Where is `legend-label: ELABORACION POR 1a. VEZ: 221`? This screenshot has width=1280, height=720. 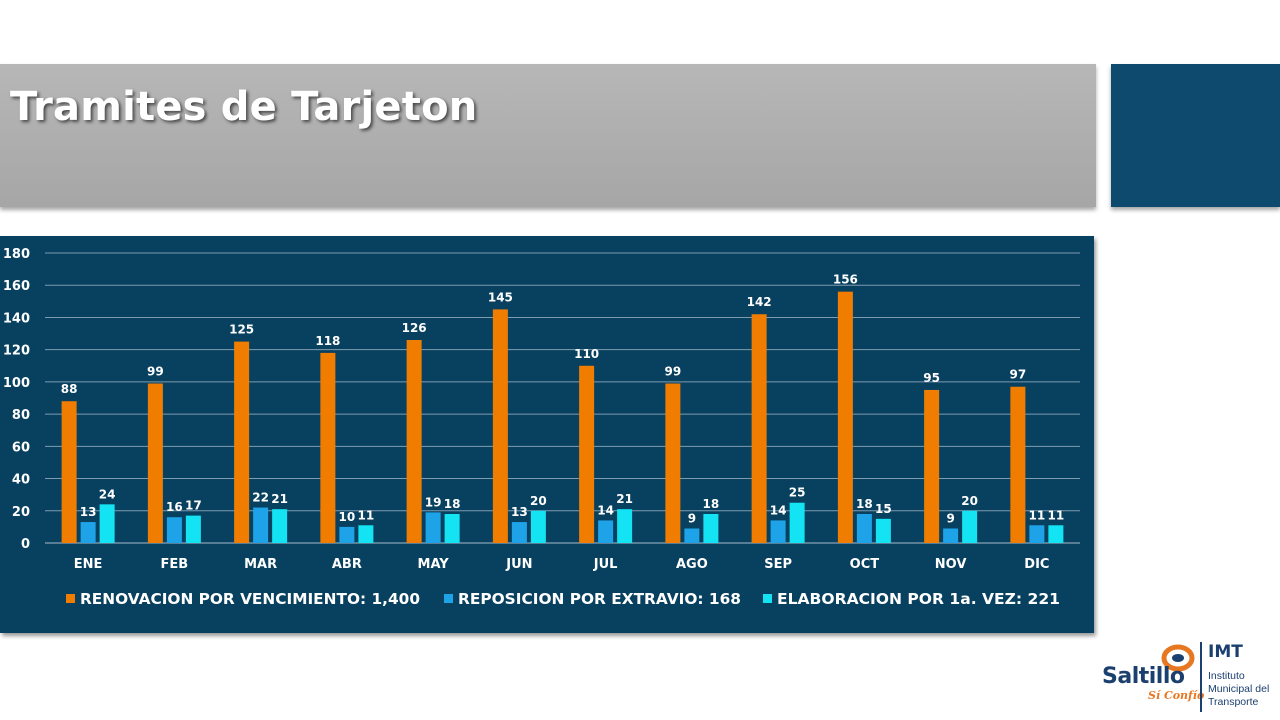
legend-label: ELABORACION POR 1a. VEZ: 221 is located at coordinates (918, 599).